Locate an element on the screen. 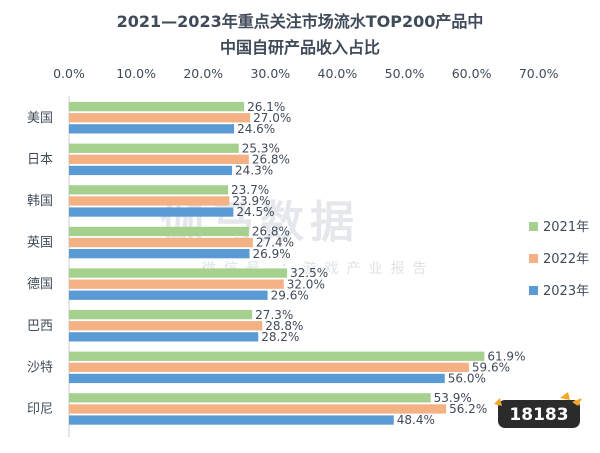 The height and width of the screenshot is (453, 600). x-tick-label: 50.0% is located at coordinates (405, 73).